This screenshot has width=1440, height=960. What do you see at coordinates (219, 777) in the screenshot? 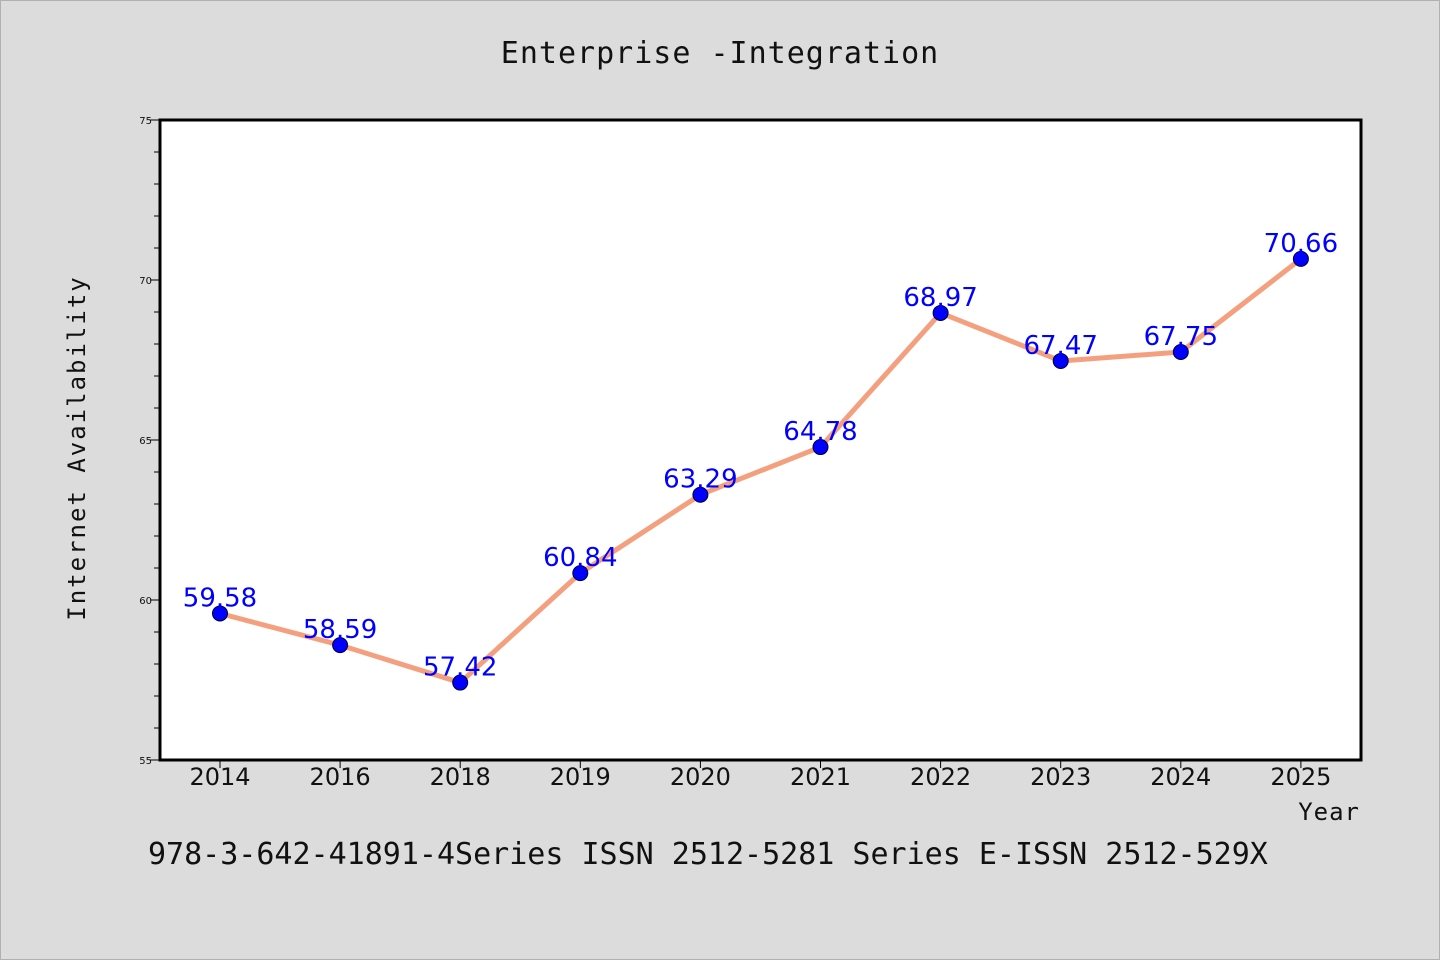
I see `x-tick-label: 2014` at bounding box center [219, 777].